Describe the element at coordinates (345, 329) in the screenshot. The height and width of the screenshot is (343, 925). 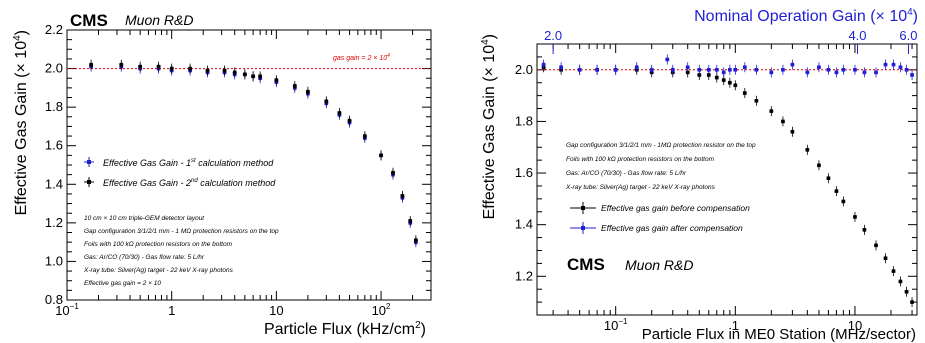
I see `left-x-axis-label: Particle Flux (kHz/cm2)` at that location.